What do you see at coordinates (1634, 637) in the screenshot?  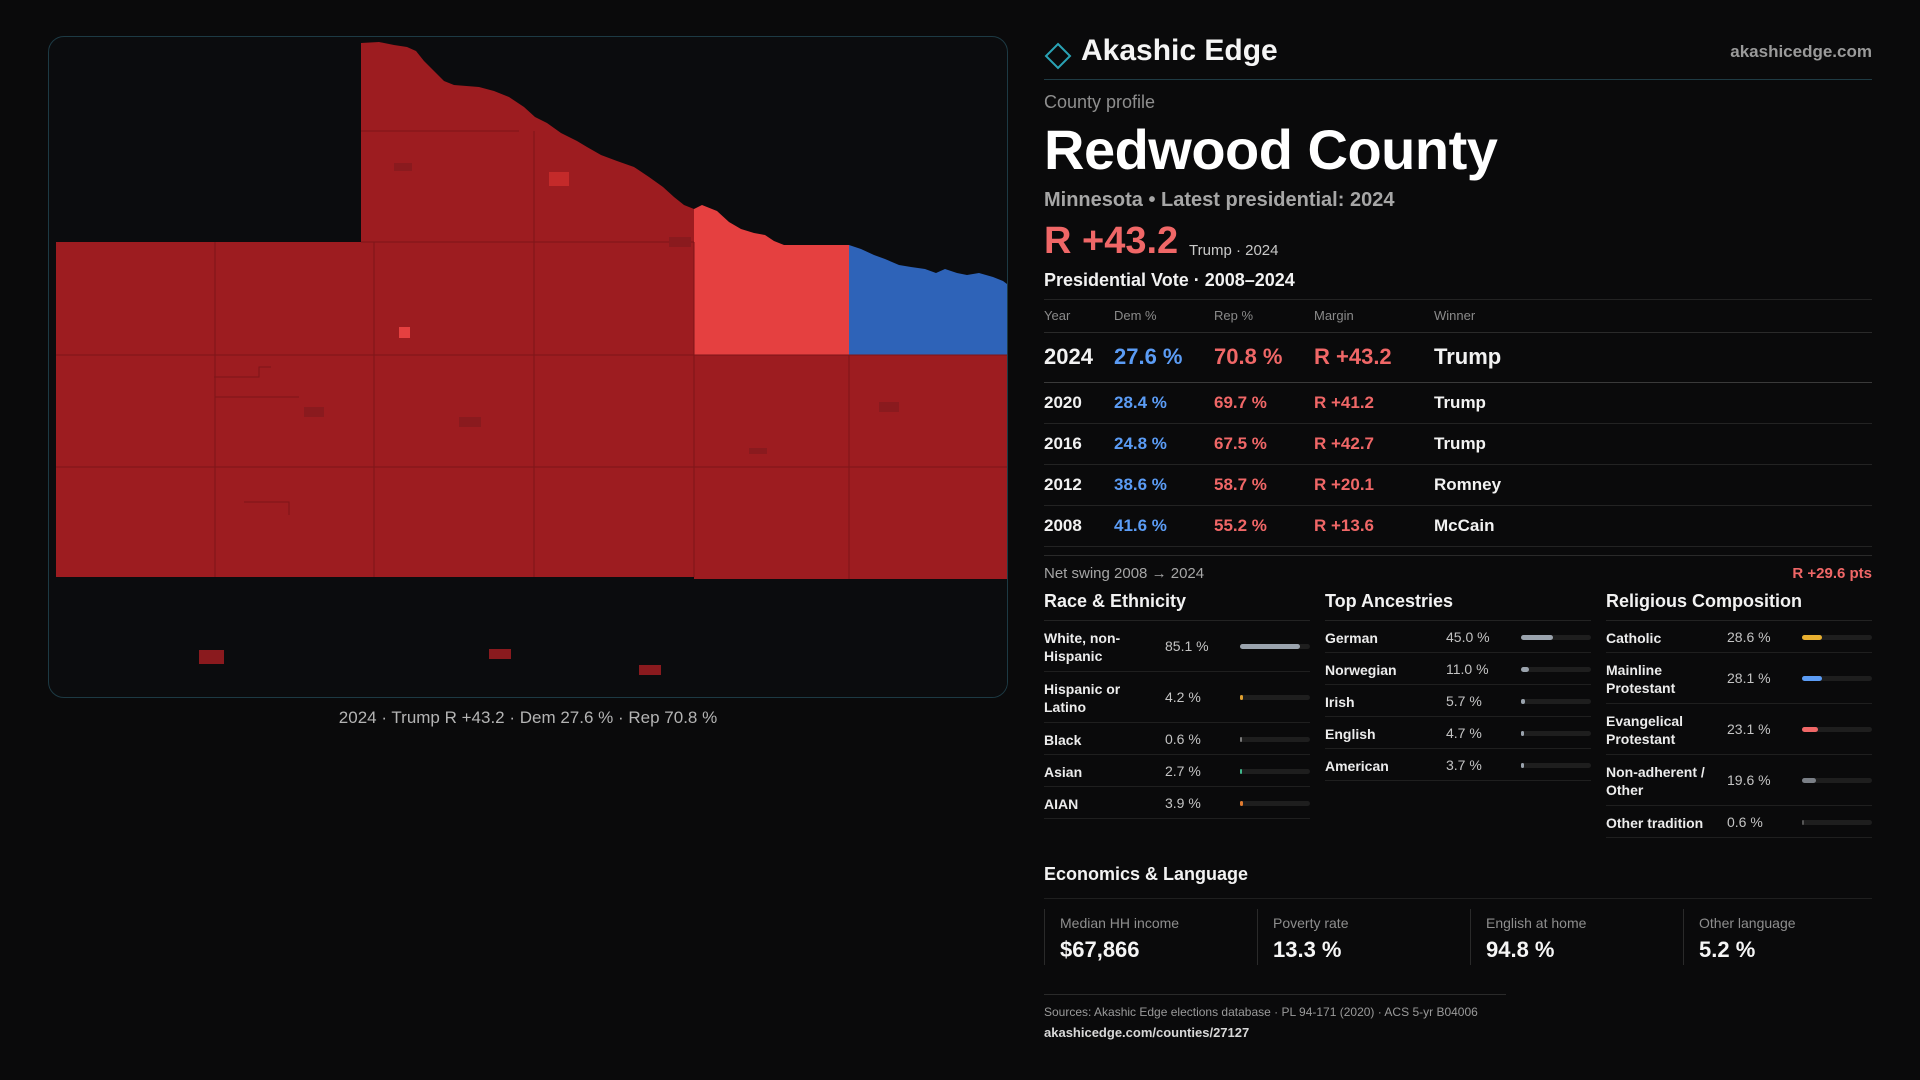 I see `item-label: Catholic` at bounding box center [1634, 637].